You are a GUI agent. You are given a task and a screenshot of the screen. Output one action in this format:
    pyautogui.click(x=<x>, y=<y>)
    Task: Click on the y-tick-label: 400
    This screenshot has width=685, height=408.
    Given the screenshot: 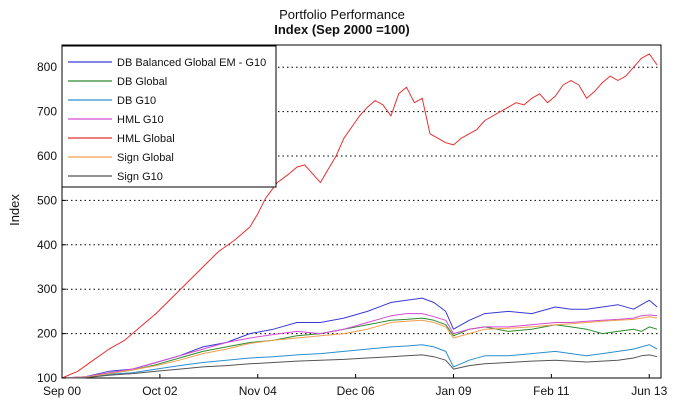 What is the action you would take?
    pyautogui.click(x=47, y=245)
    